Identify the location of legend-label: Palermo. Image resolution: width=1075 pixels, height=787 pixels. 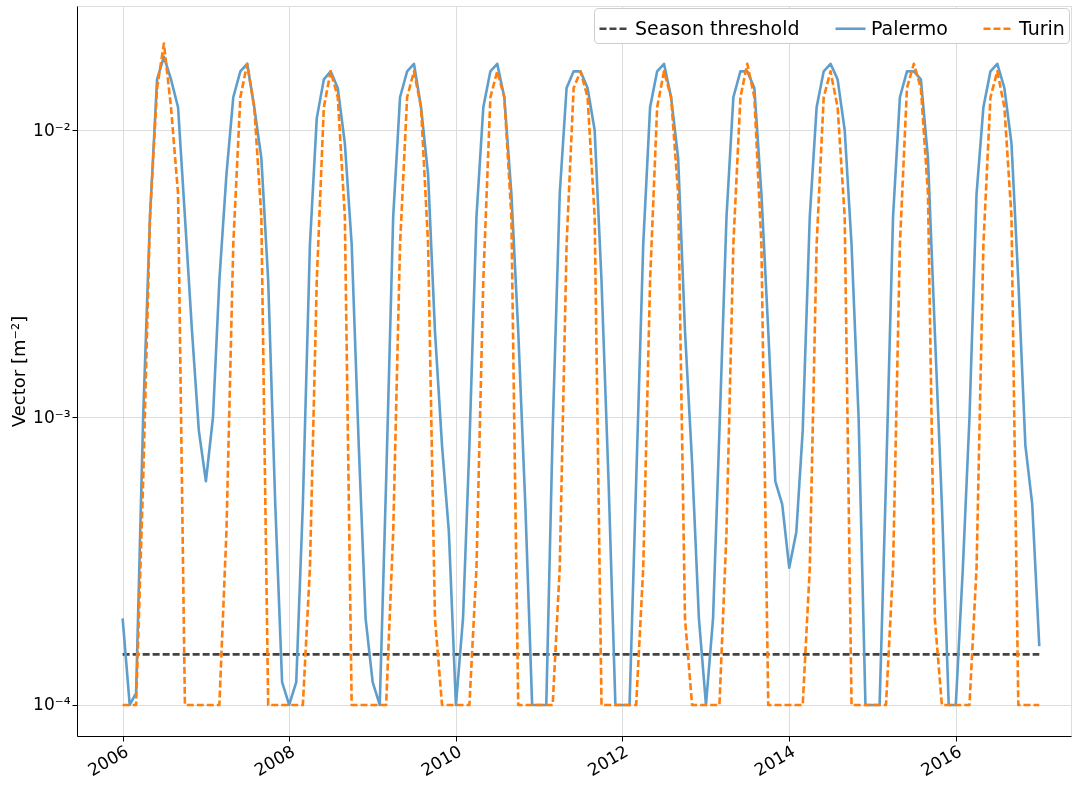
(909, 27).